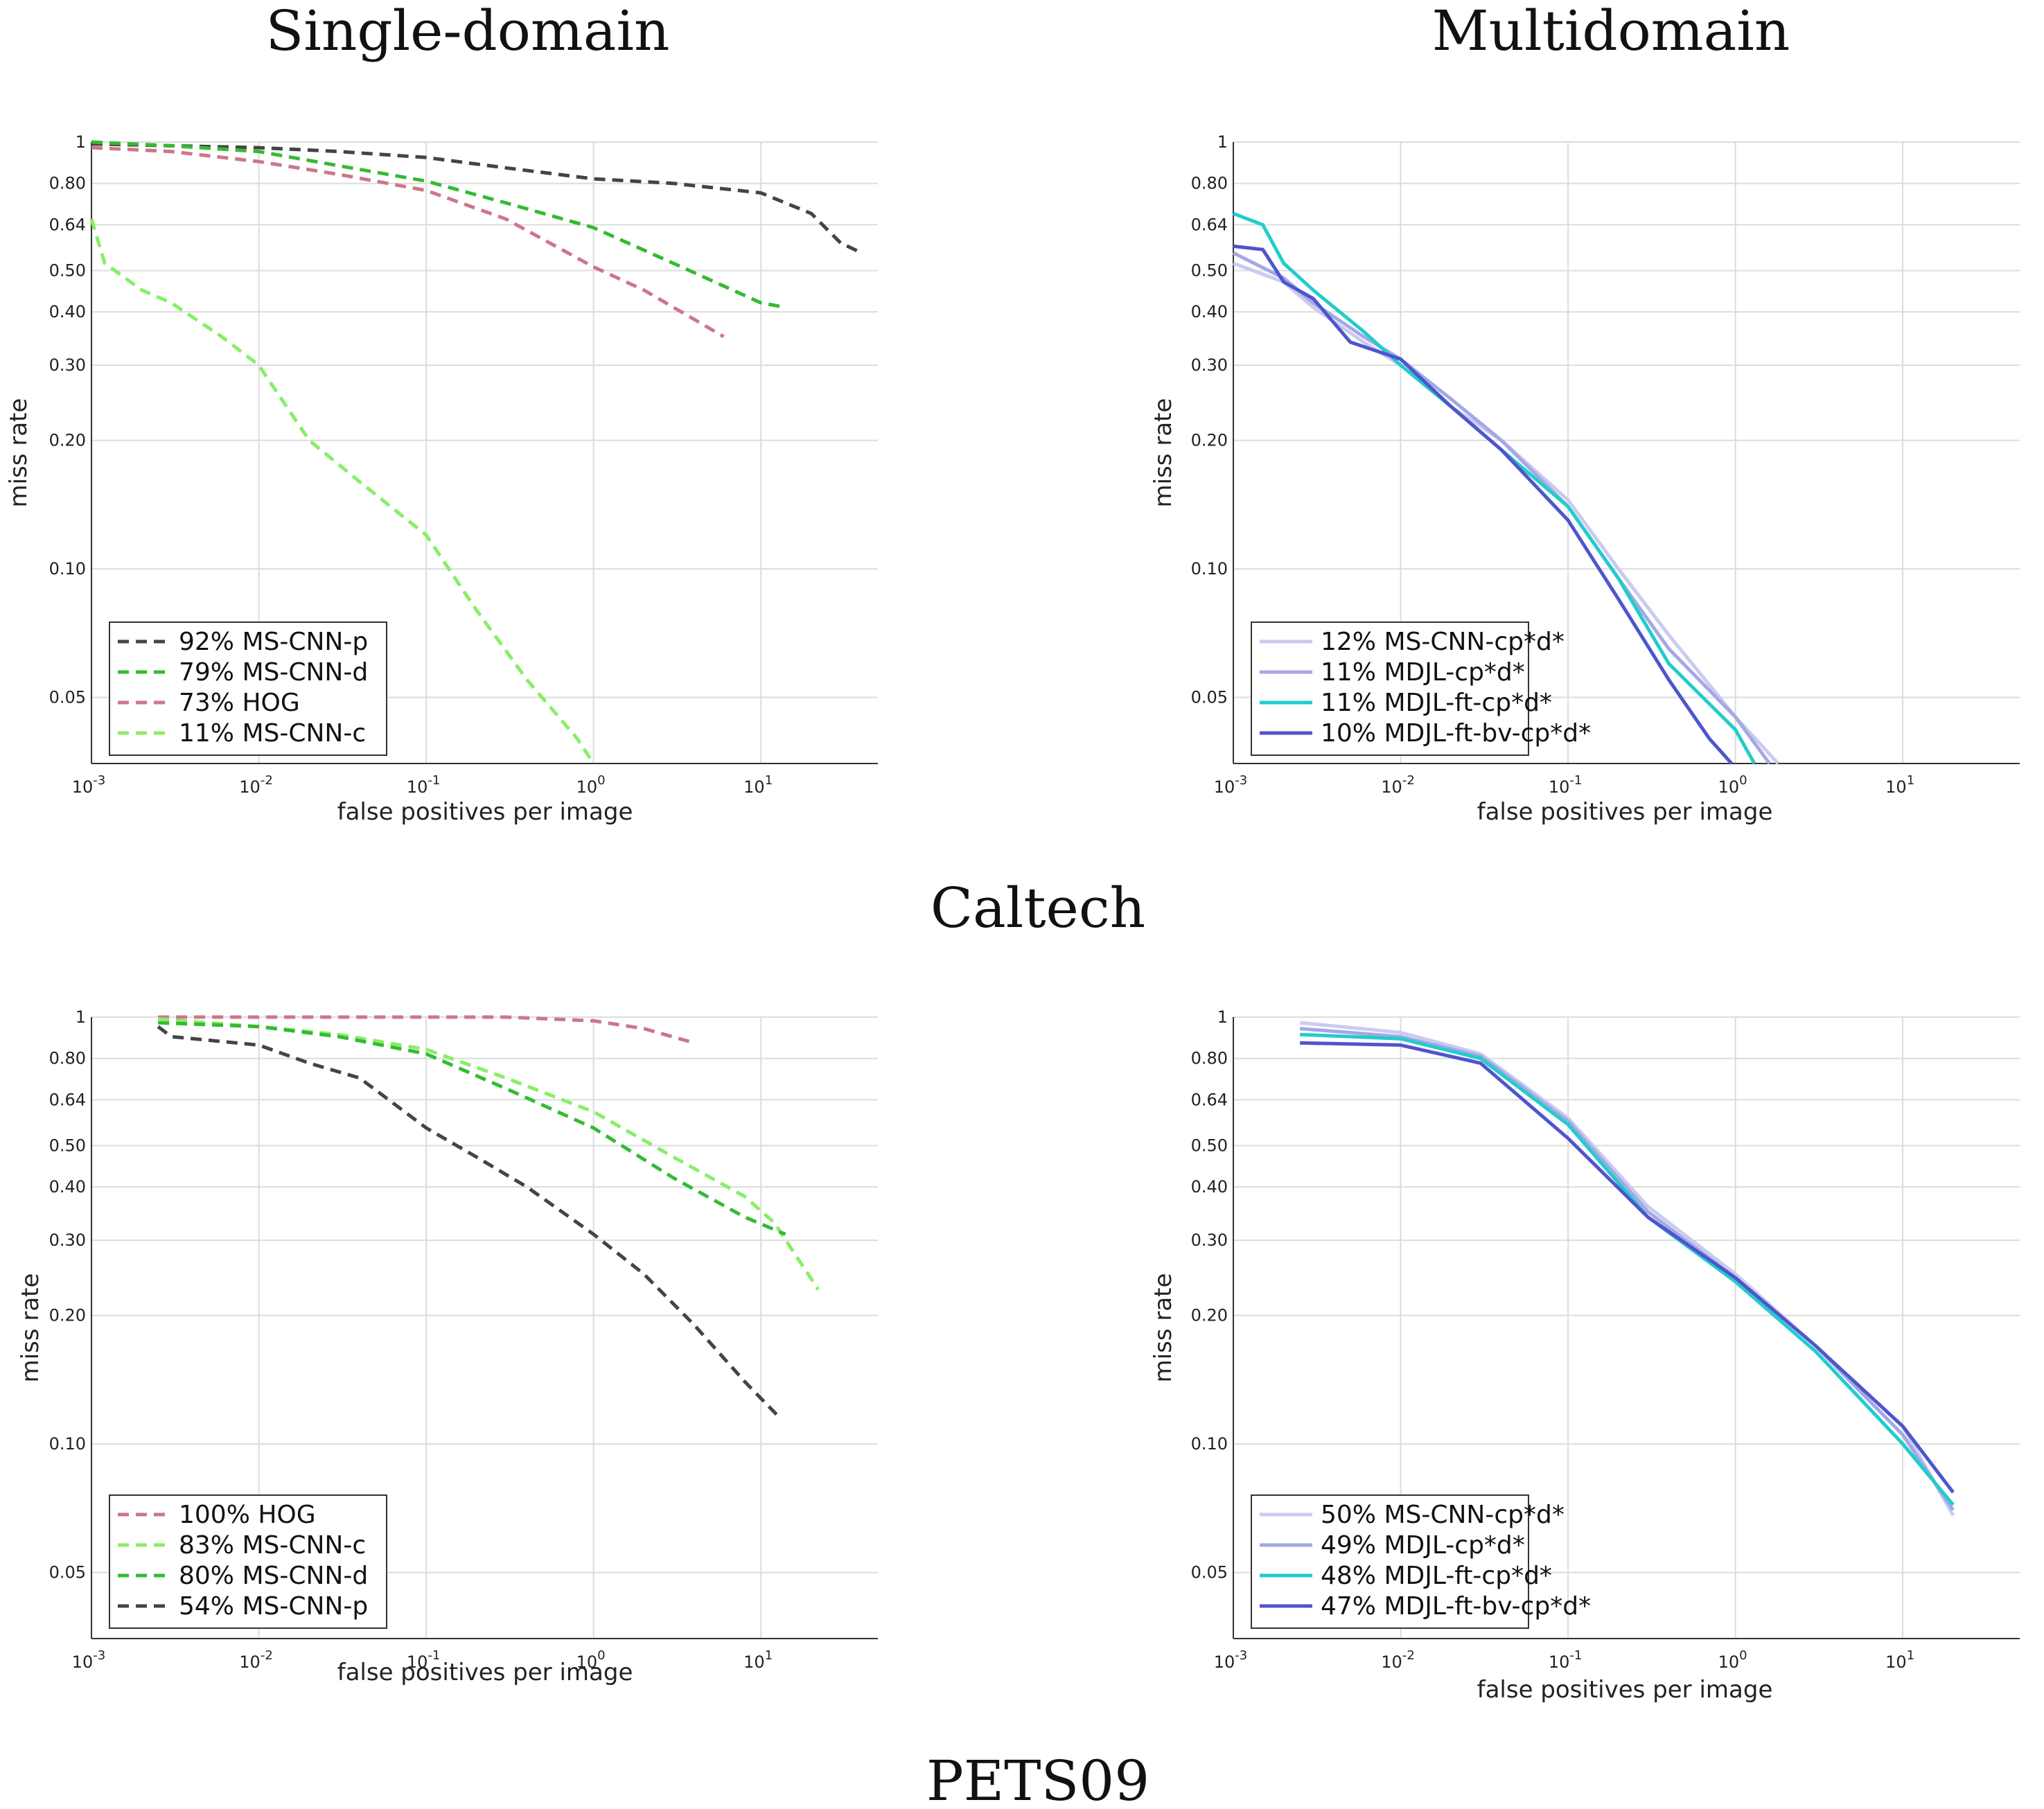  I want to click on legend-entry: 100% HOG, so click(247, 1515).